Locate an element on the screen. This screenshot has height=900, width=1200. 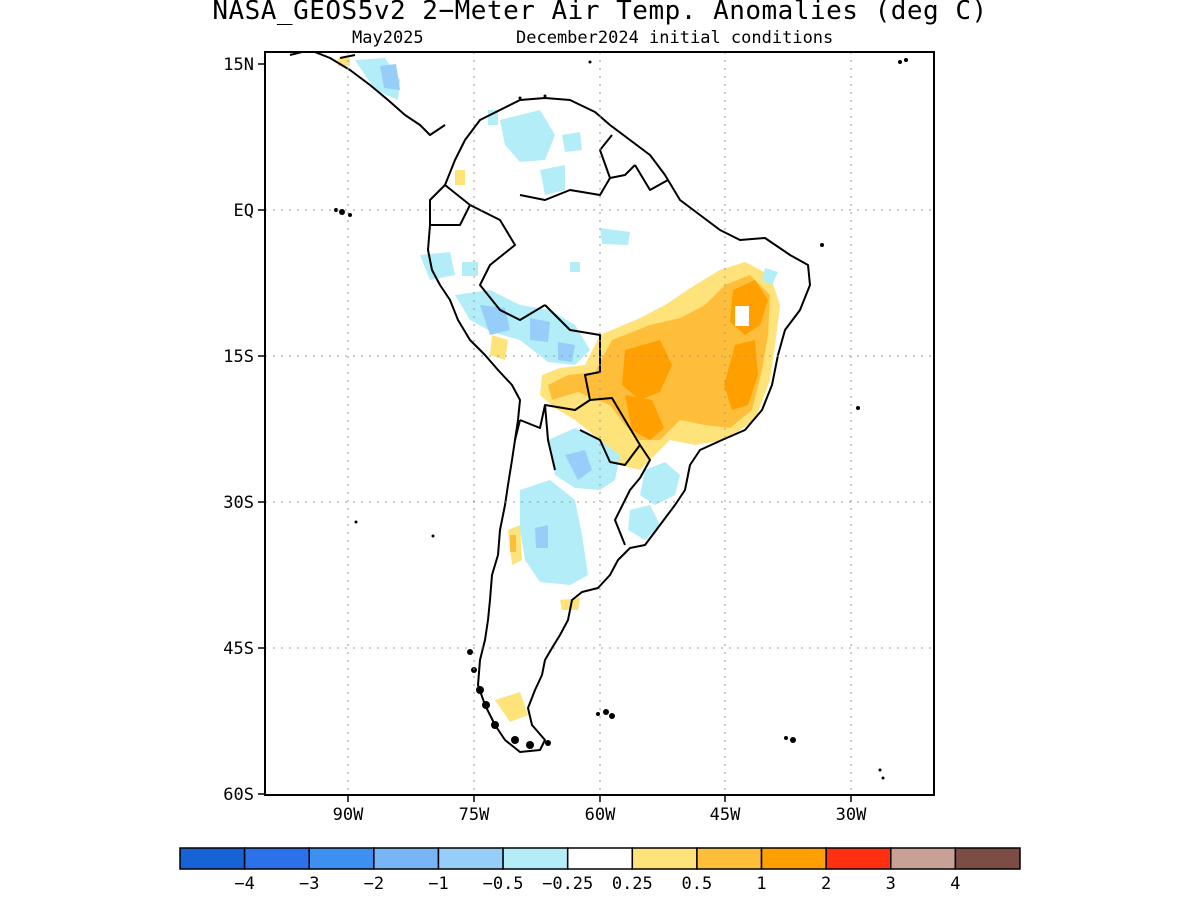
colorbar-label: −2 is located at coordinates (374, 884).